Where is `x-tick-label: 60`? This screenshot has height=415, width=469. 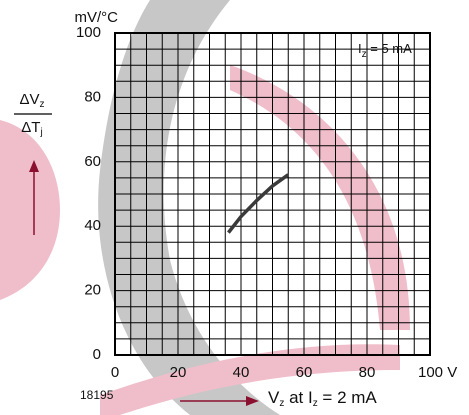 x-tick-label: 60 is located at coordinates (304, 372).